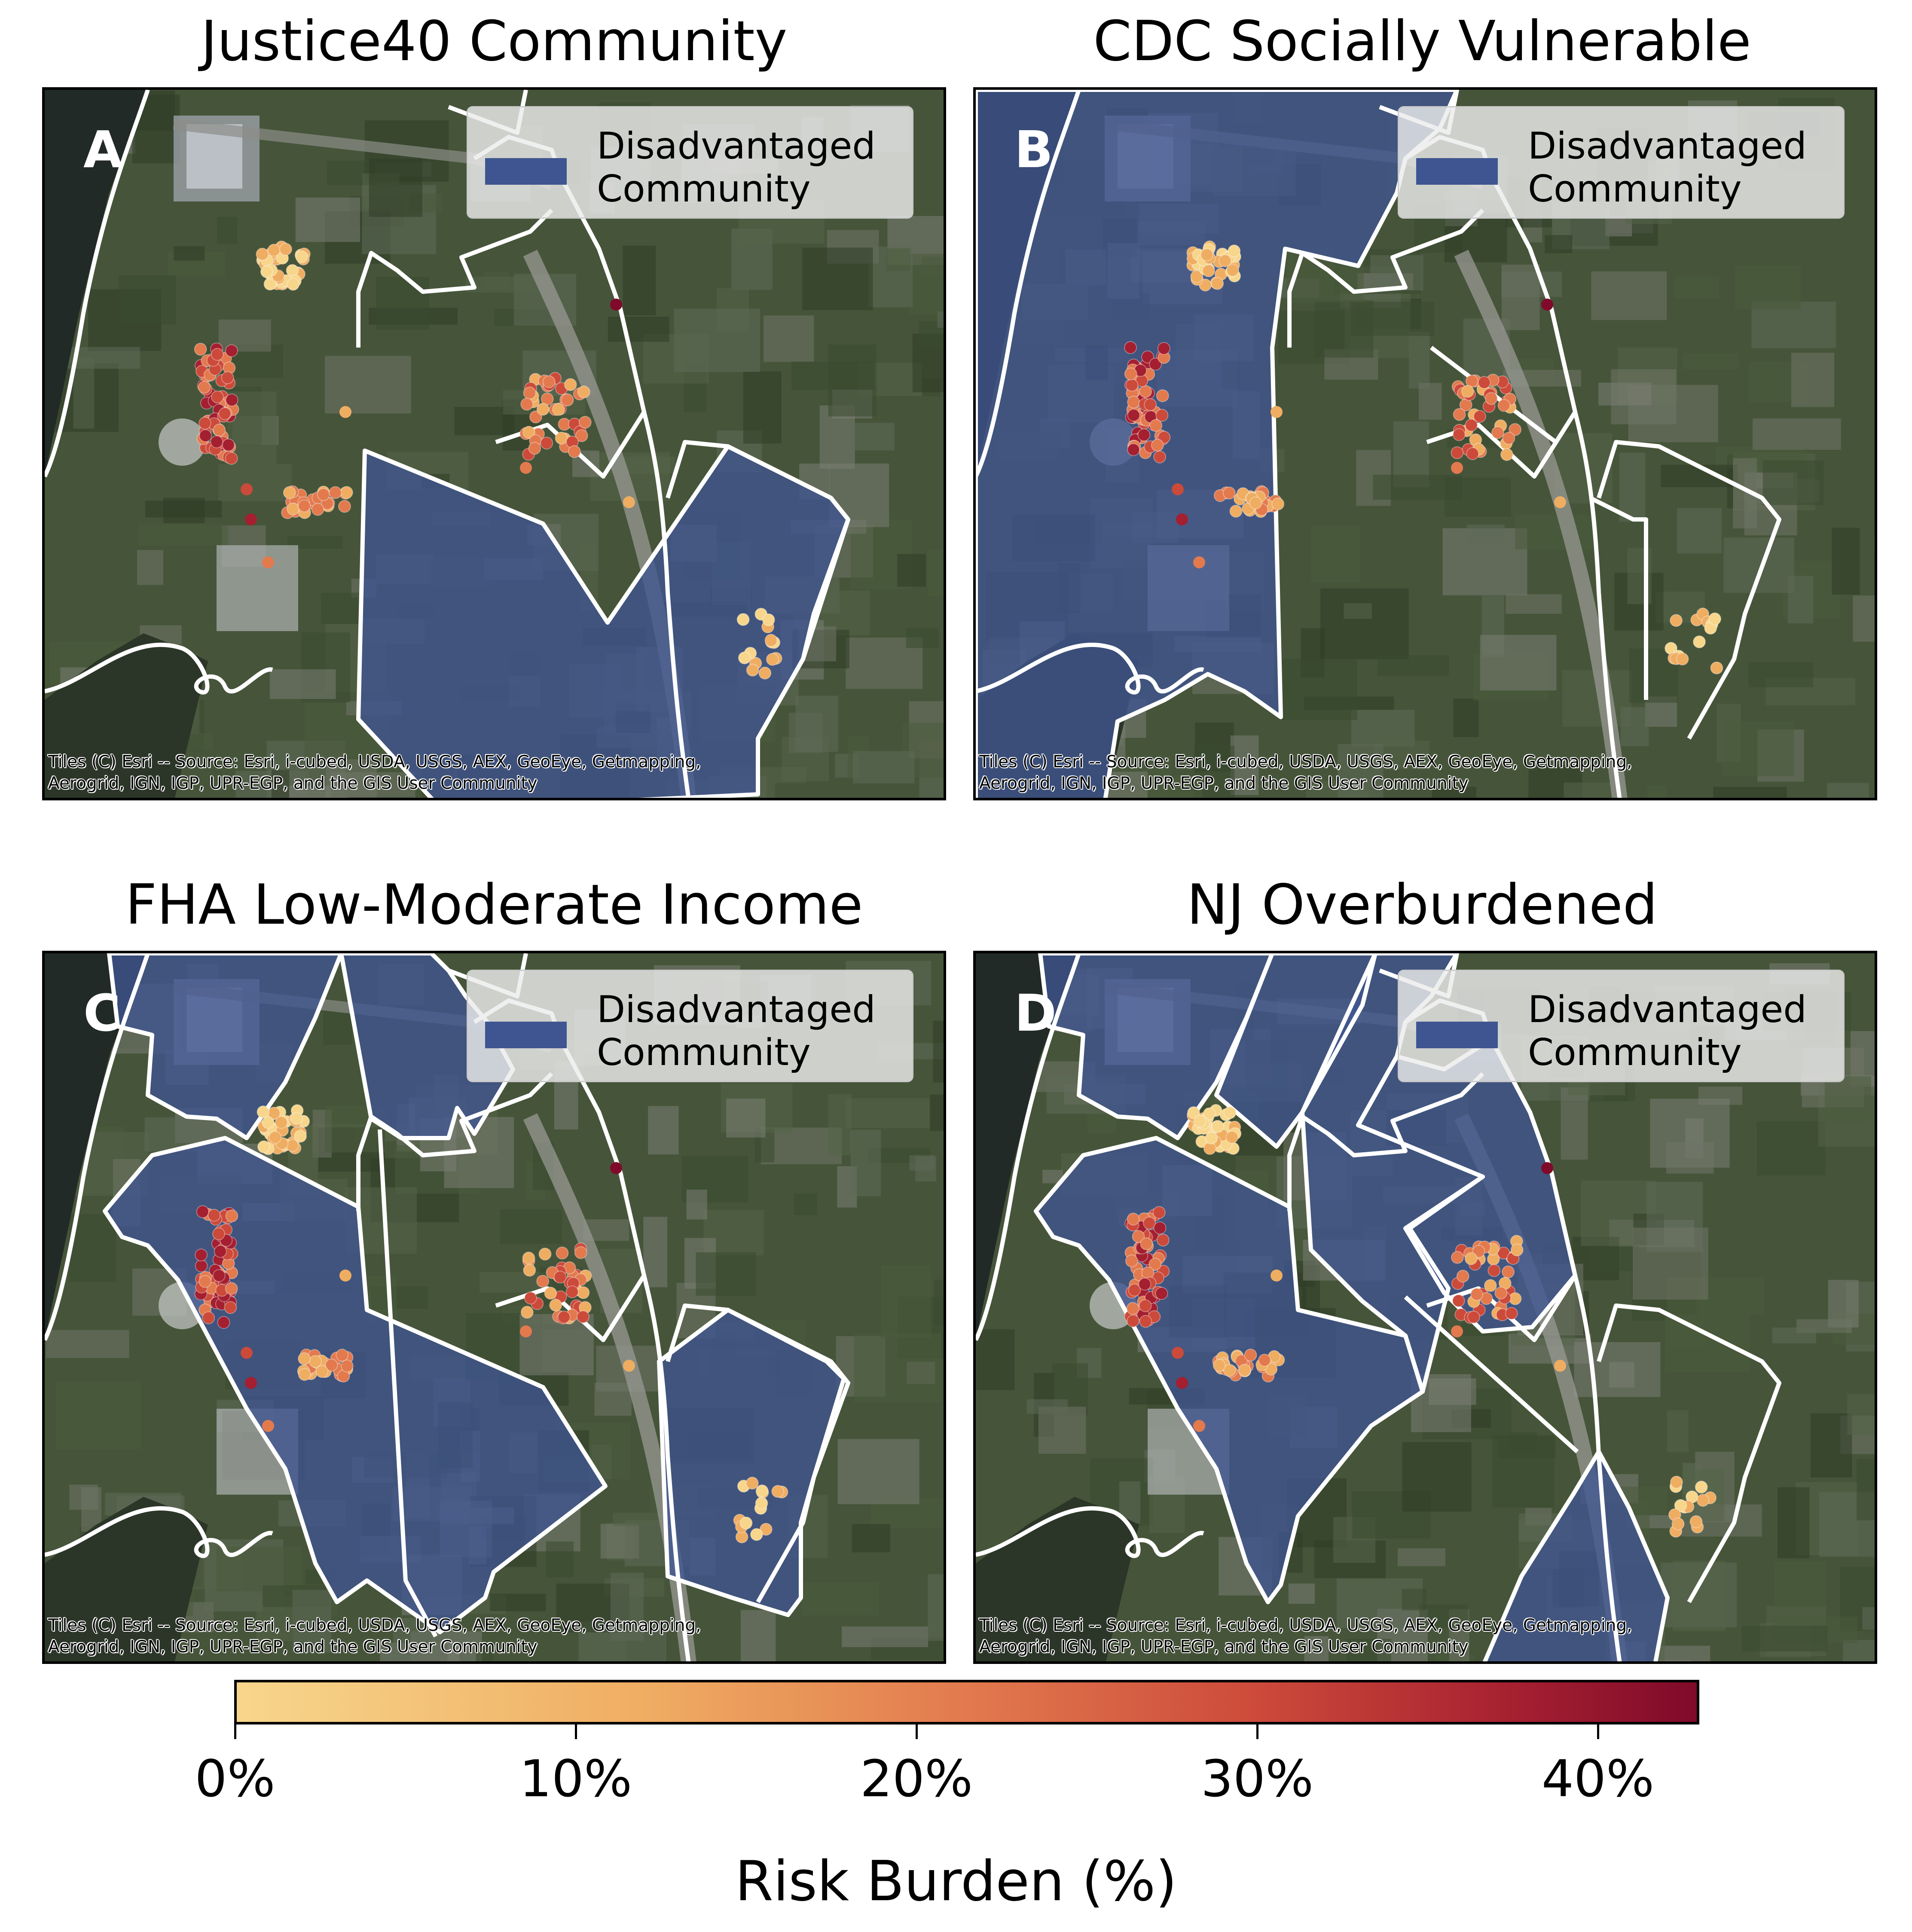 This screenshot has height=1932, width=1912. What do you see at coordinates (103, 149) in the screenshot?
I see `panel-letter-a: A` at bounding box center [103, 149].